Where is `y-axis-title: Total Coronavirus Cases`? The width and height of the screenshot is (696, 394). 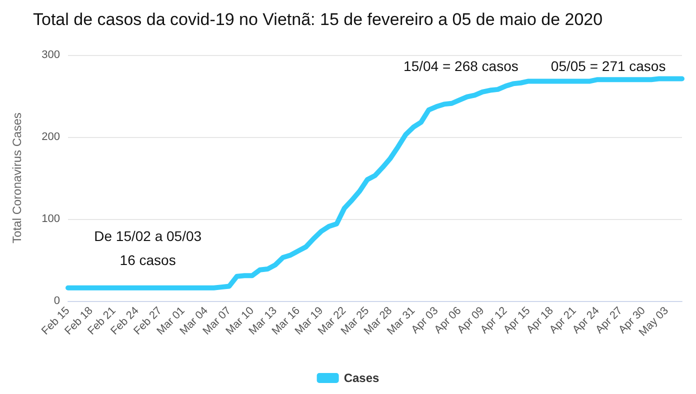
y-axis-title: Total Coronavirus Cases is located at coordinates (17, 178).